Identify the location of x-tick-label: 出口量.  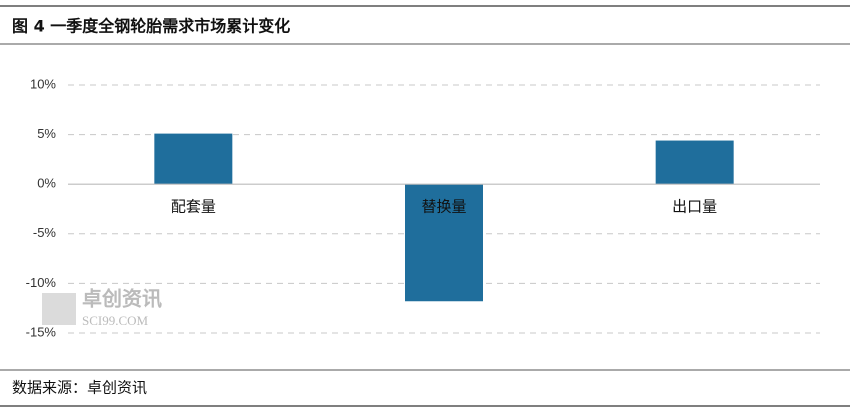
(694, 207).